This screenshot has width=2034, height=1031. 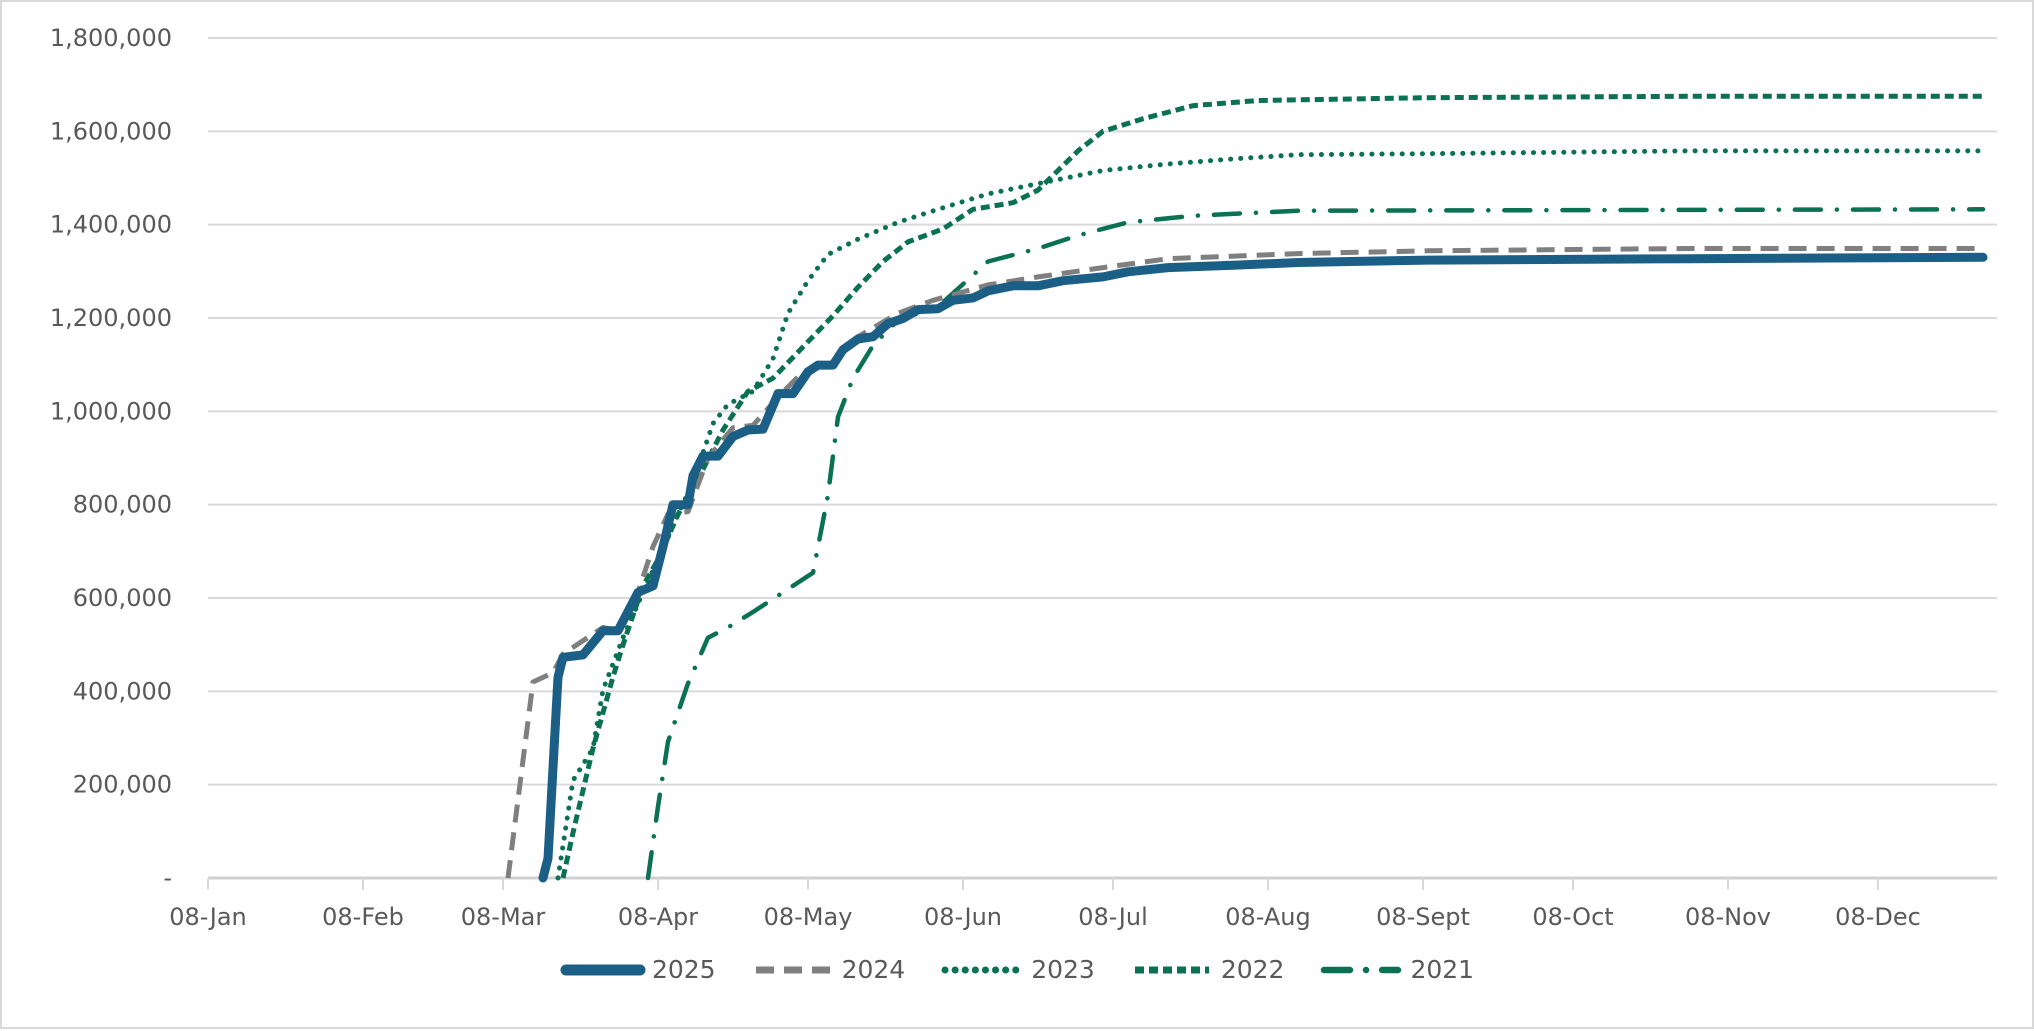 What do you see at coordinates (1252, 969) in the screenshot?
I see `legend-label: 2022` at bounding box center [1252, 969].